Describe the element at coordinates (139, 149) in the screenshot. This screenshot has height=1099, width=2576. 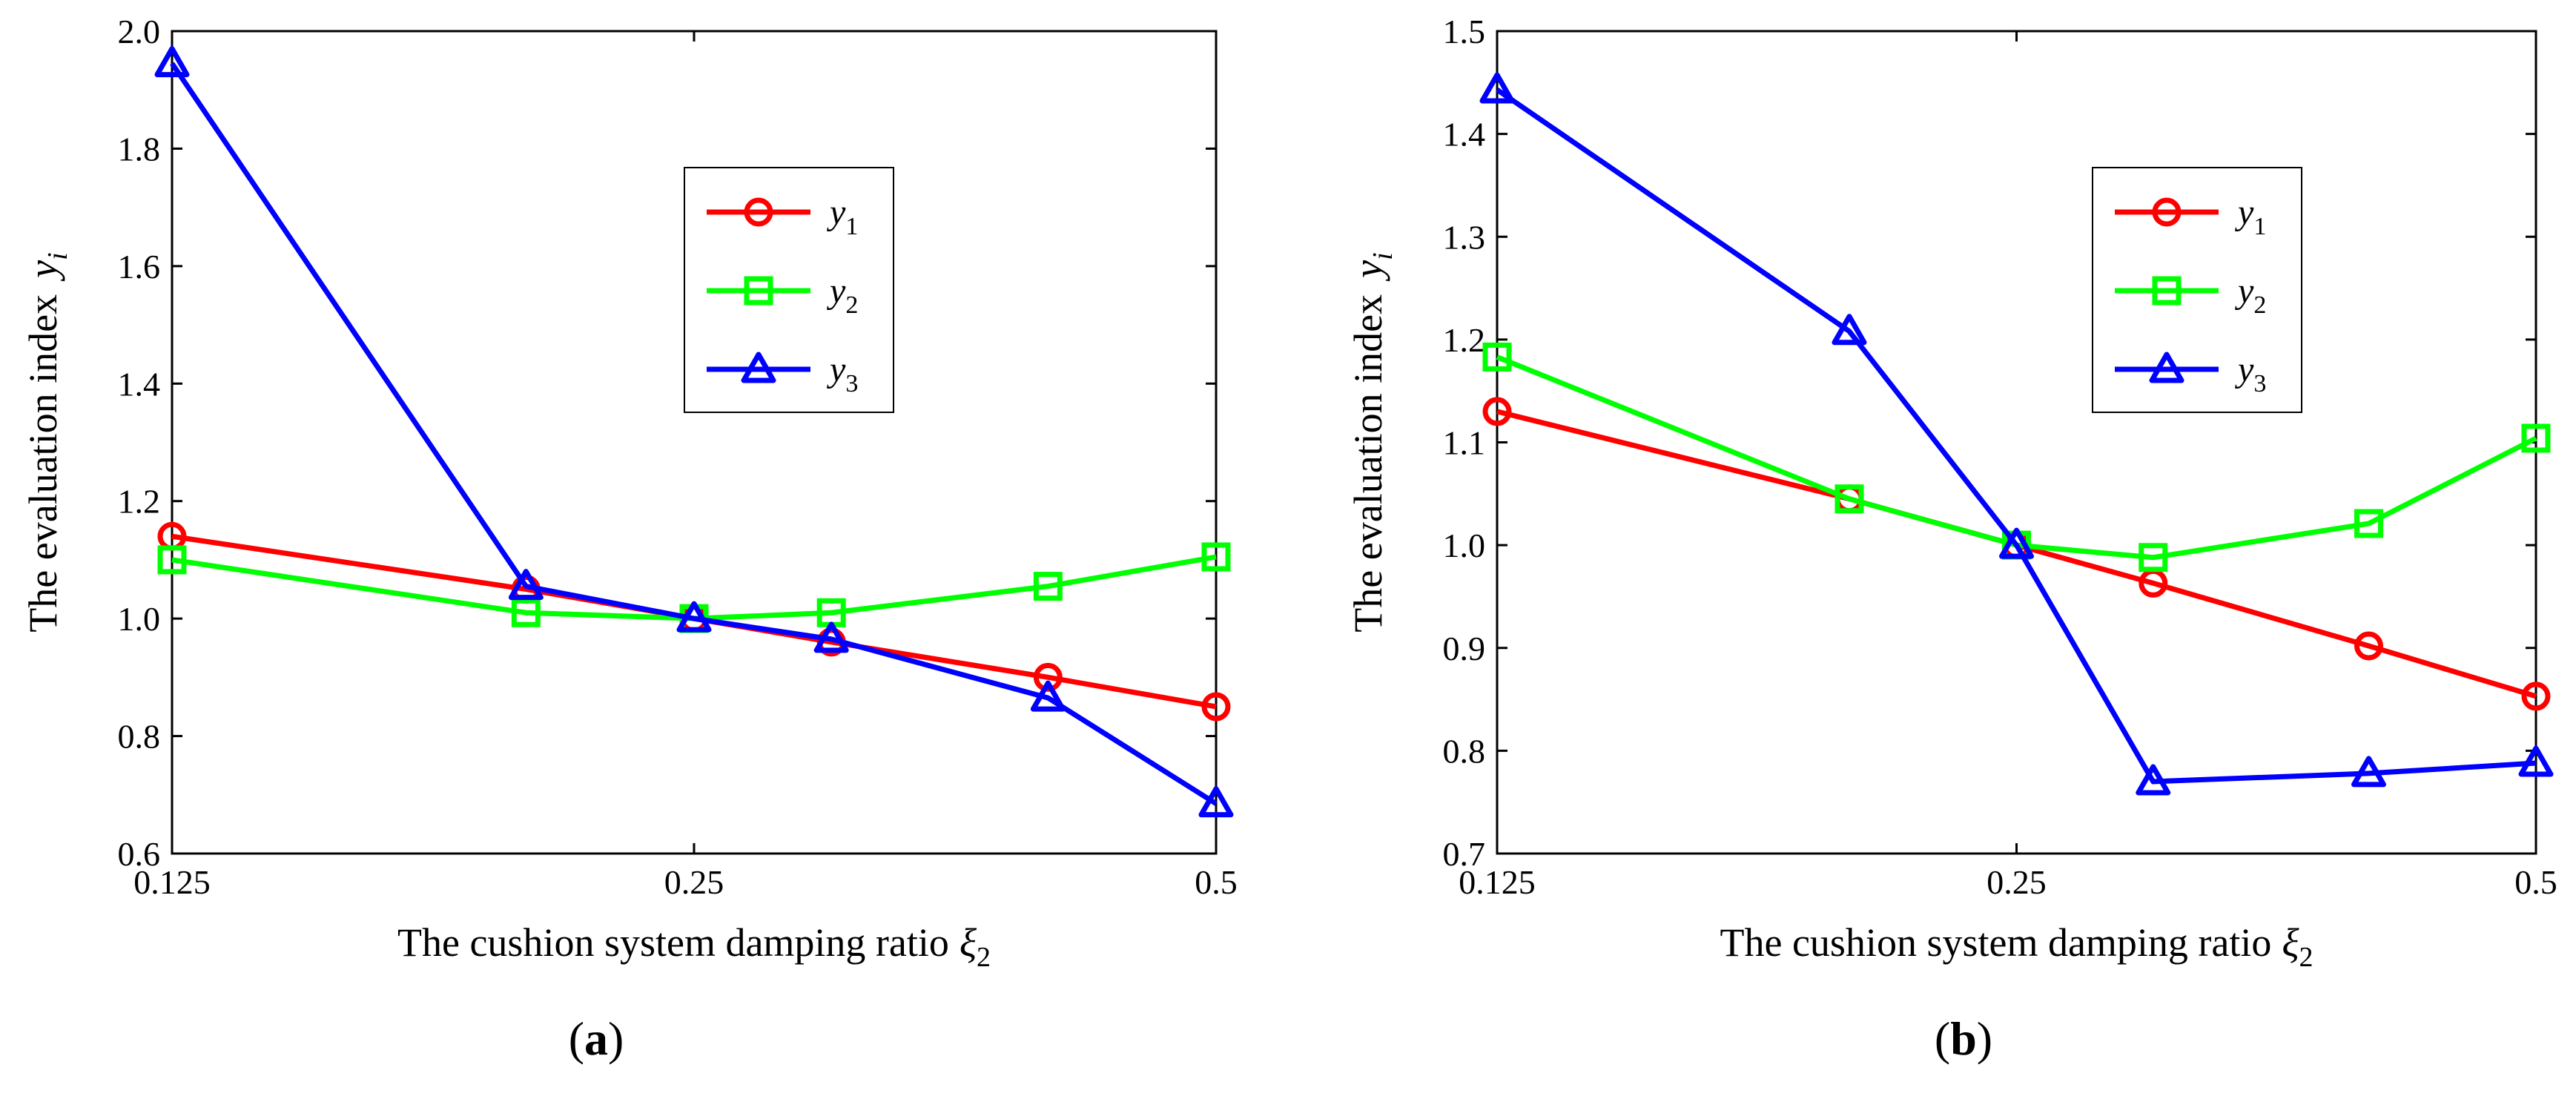
I see `y-tick-label: 1.8` at that location.